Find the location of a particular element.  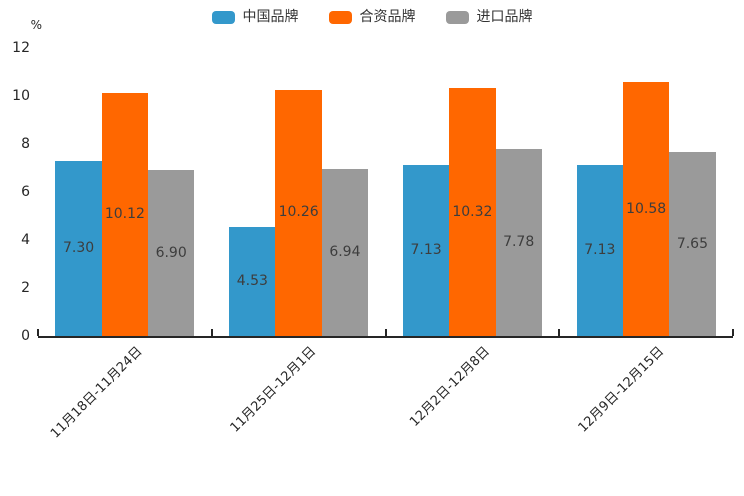

bar-series1-cat2: 10.32 is located at coordinates (472, 212).